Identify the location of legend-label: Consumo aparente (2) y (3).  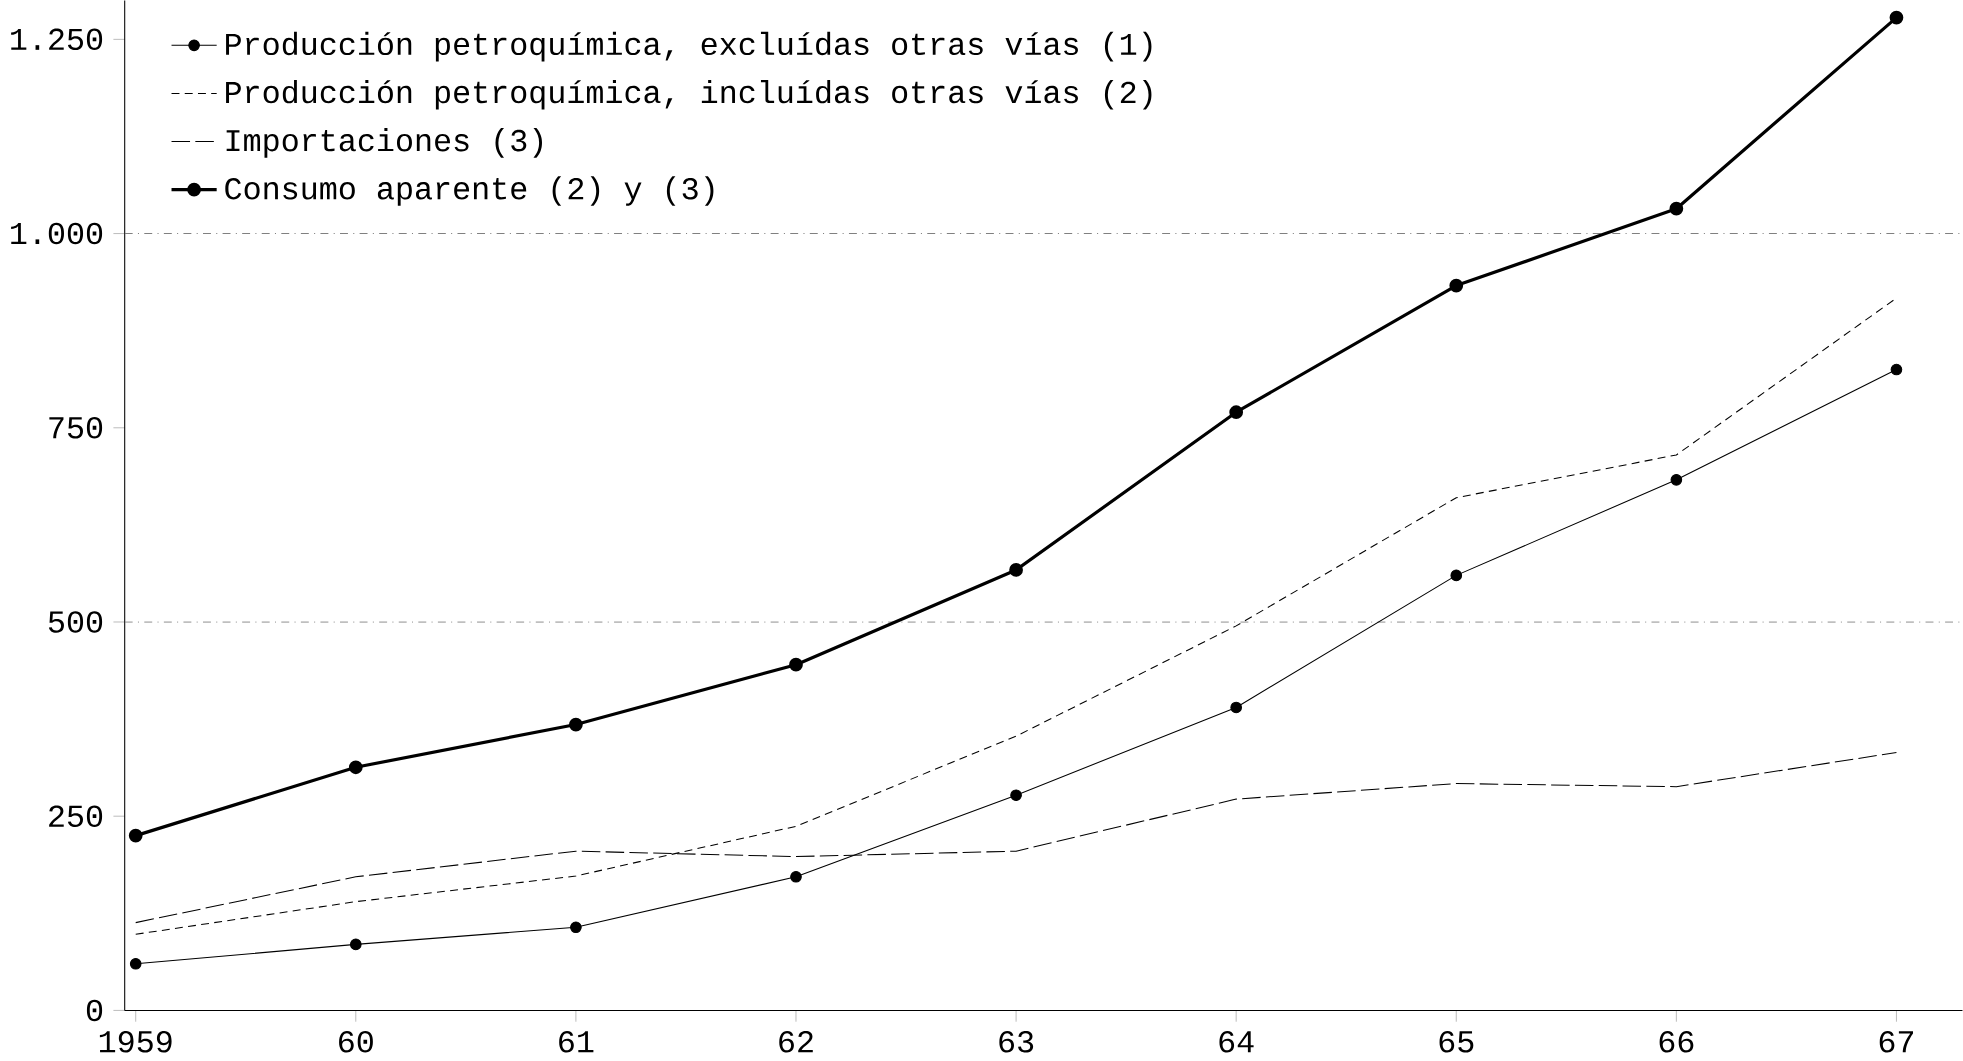
(469, 191).